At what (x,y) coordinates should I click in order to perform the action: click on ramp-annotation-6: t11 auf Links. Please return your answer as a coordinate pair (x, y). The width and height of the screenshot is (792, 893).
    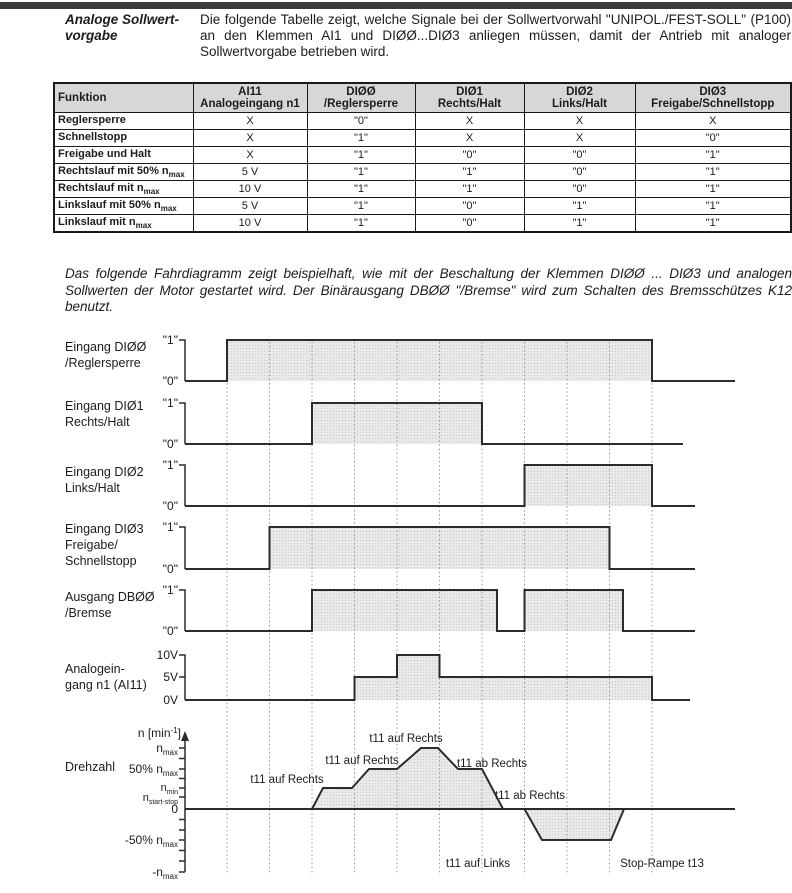
    Looking at the image, I should click on (478, 864).